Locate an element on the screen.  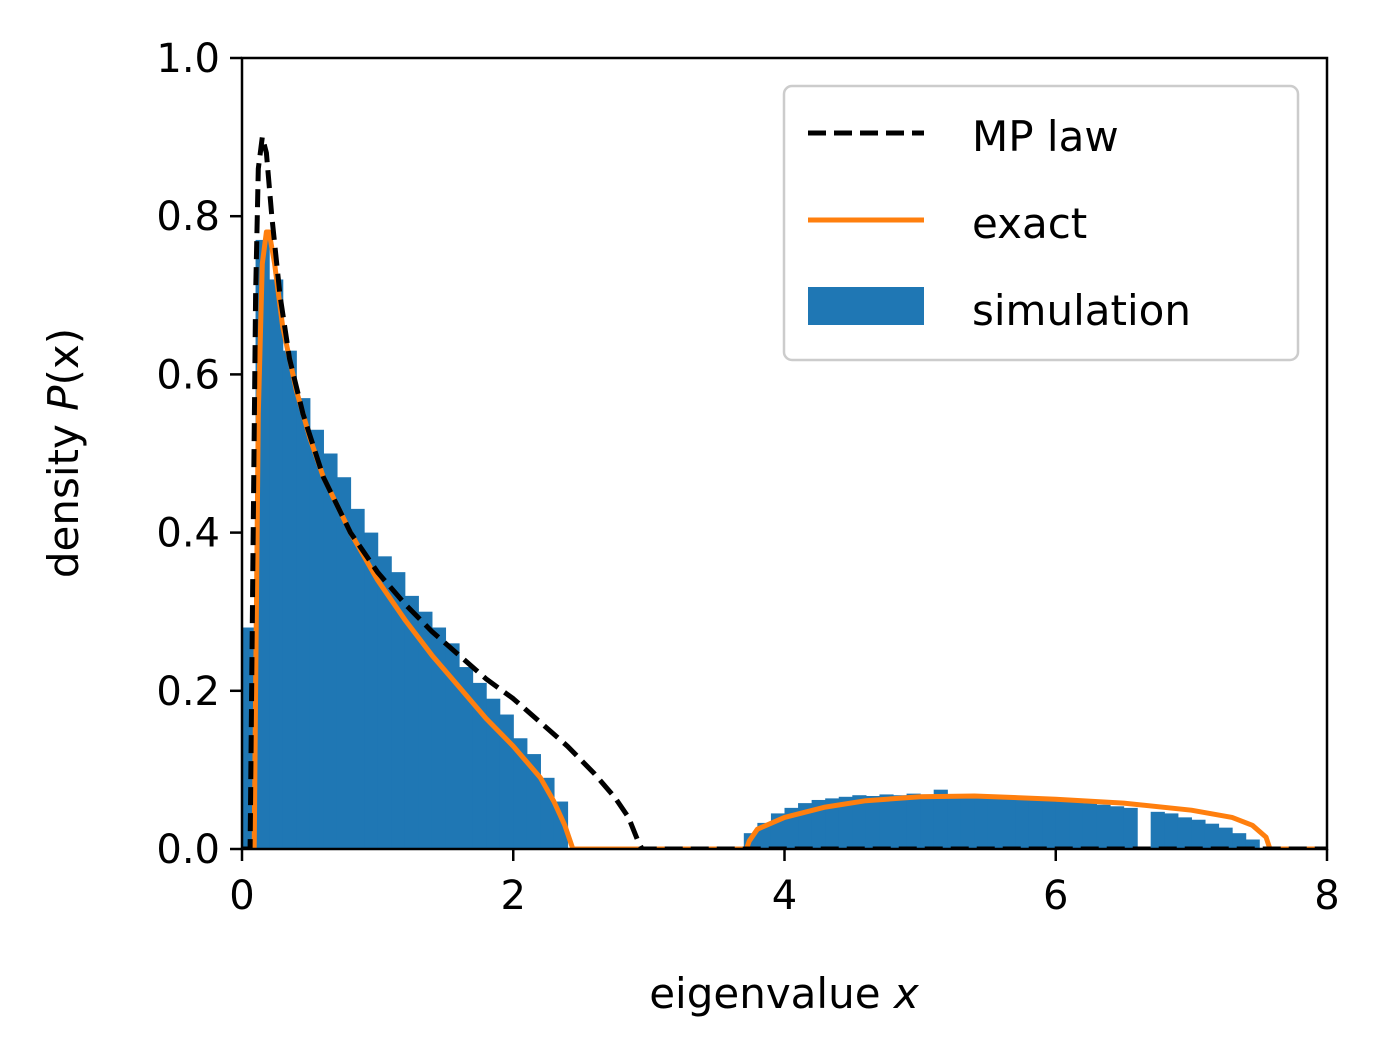
y-axis-label: density P(x) is located at coordinates (63, 453).